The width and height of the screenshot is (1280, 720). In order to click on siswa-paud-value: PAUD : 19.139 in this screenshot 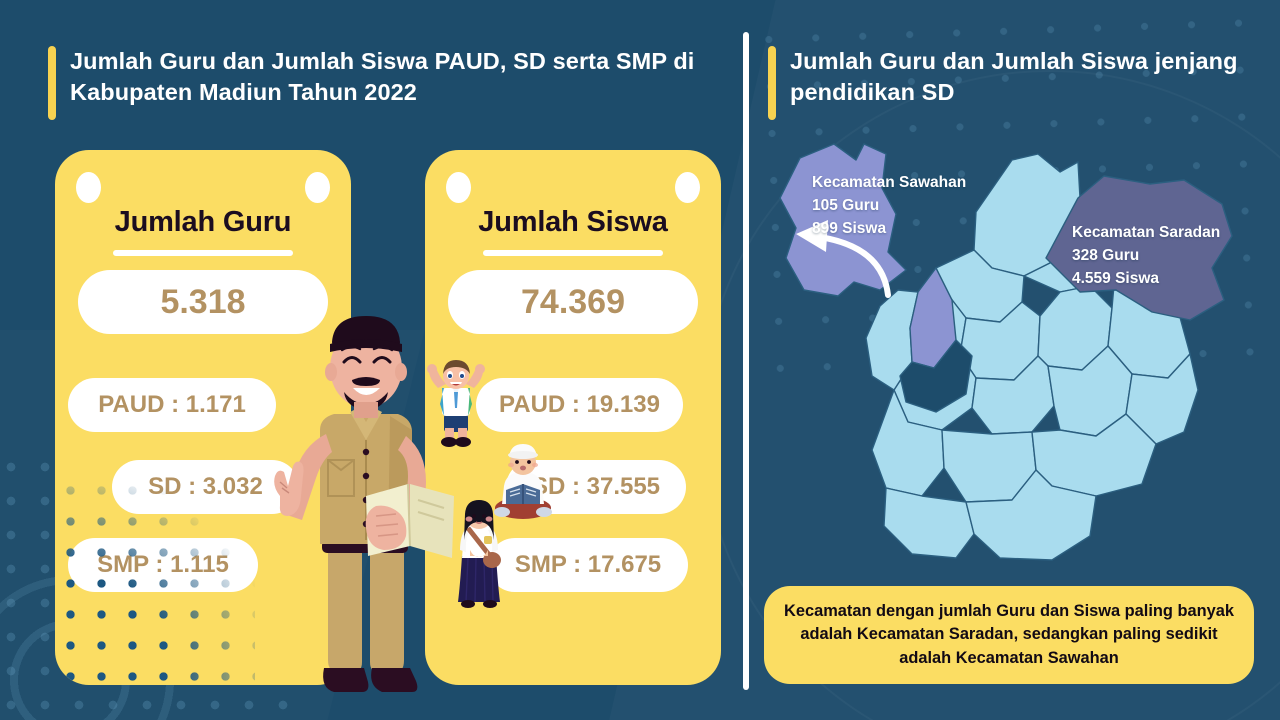, I will do `click(579, 405)`.